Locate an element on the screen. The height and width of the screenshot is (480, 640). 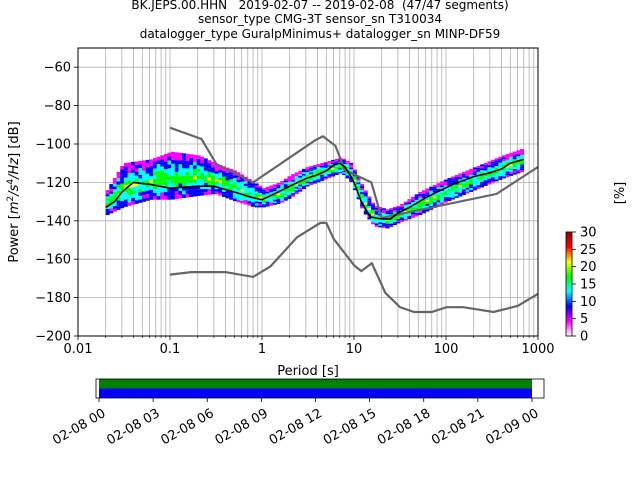
y-label-unit: m is located at coordinates (14, 207).